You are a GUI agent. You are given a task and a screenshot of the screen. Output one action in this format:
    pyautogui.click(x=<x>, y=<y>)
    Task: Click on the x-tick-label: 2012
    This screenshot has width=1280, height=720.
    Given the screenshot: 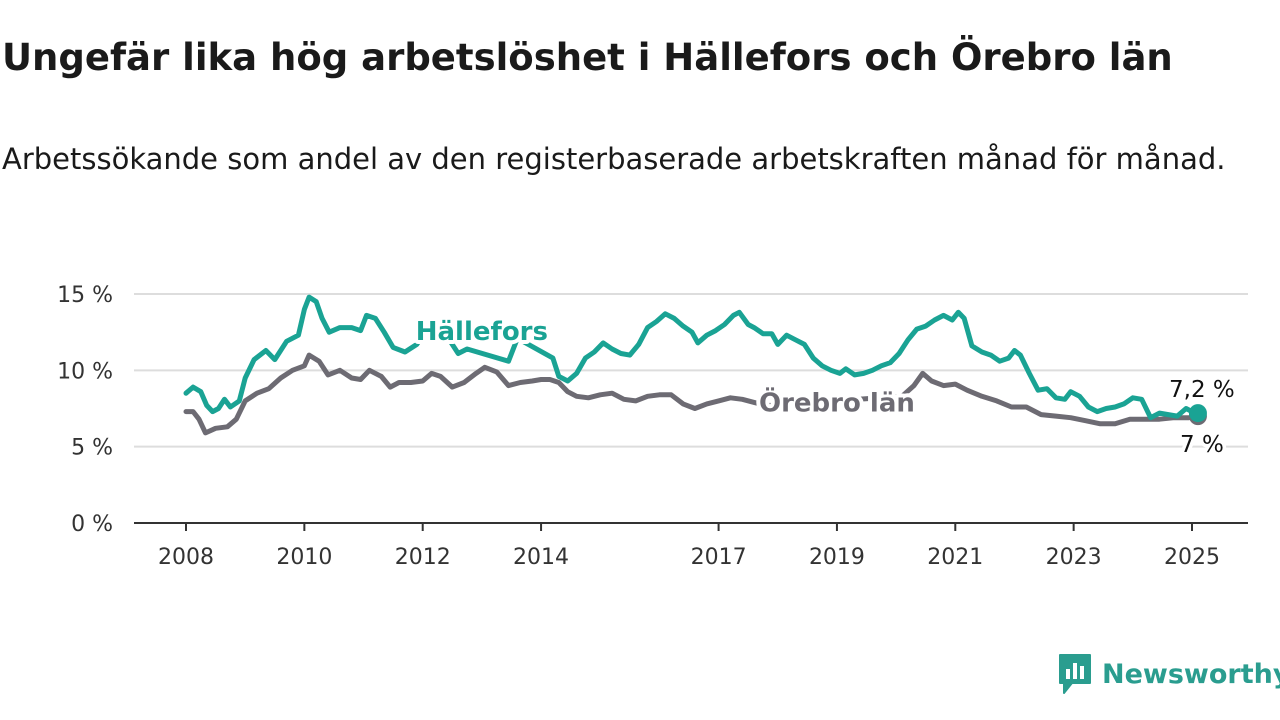 What is the action you would take?
    pyautogui.click(x=423, y=557)
    